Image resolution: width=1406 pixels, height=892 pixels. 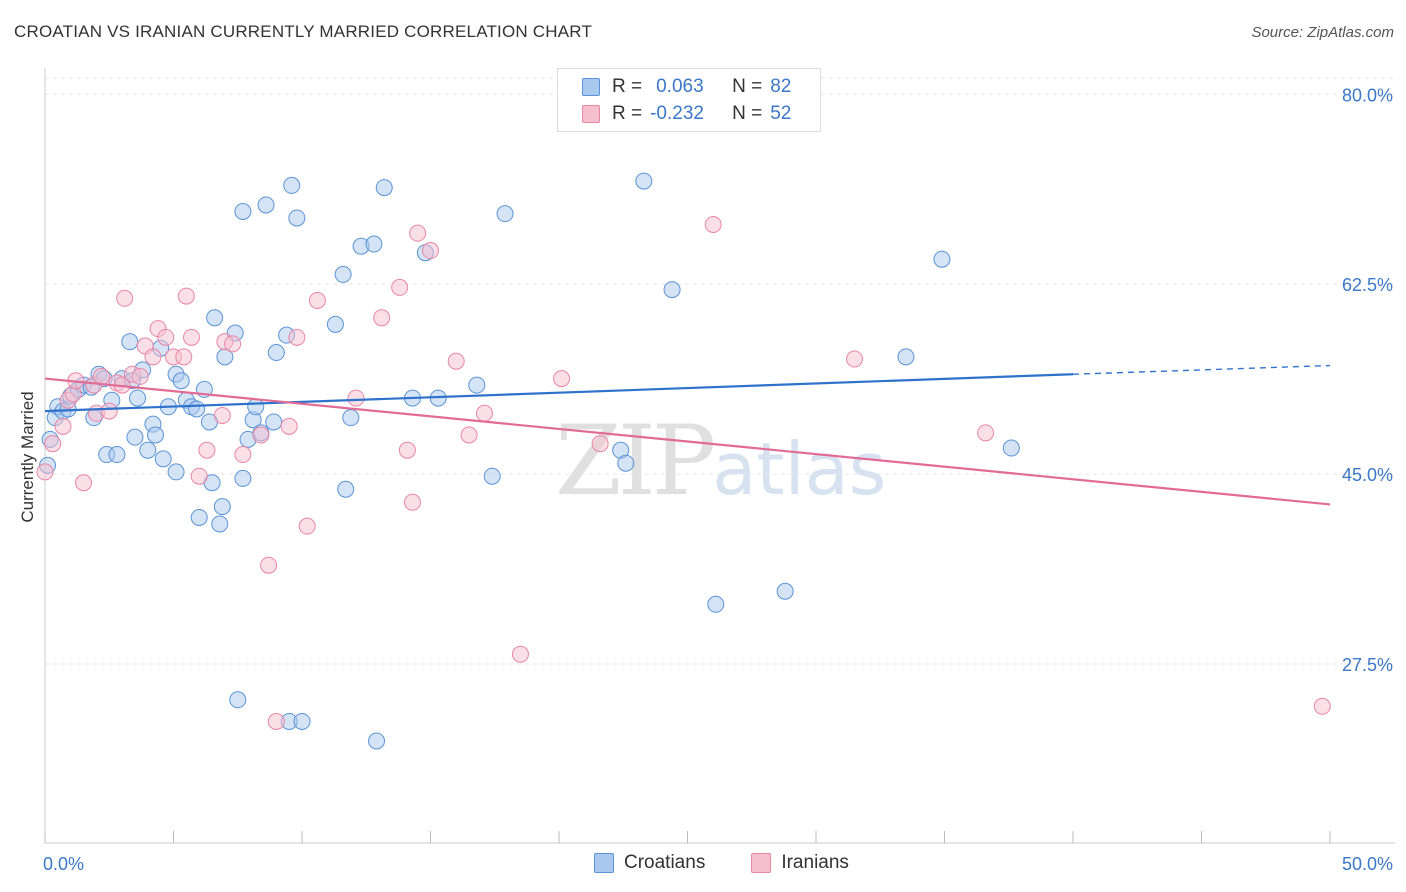 I want to click on x-tick-label: 0.0%, so click(x=63, y=864).